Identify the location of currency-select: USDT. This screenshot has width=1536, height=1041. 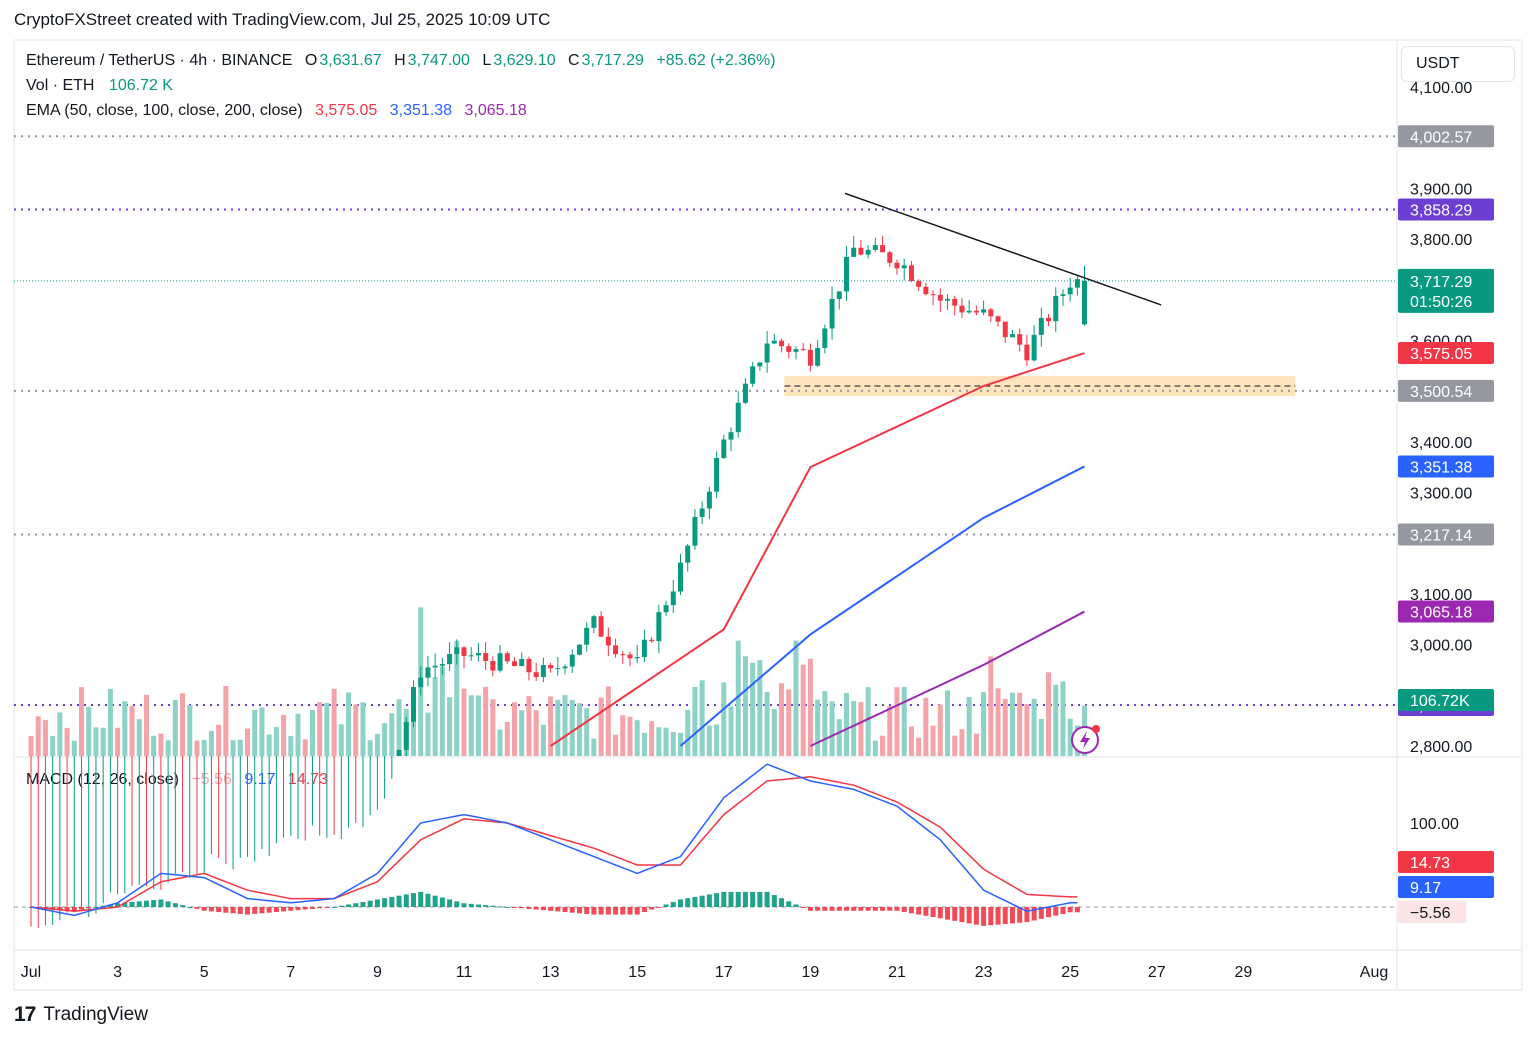
(1458, 64).